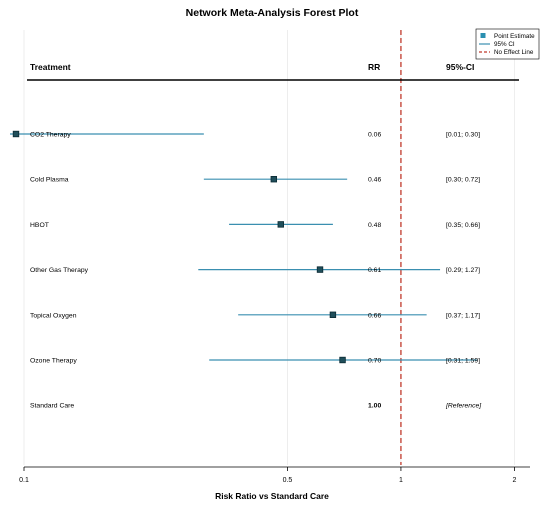 The width and height of the screenshot is (550, 505). I want to click on x-axis-label: Risk Ratio vs Standard Care, so click(272, 496).